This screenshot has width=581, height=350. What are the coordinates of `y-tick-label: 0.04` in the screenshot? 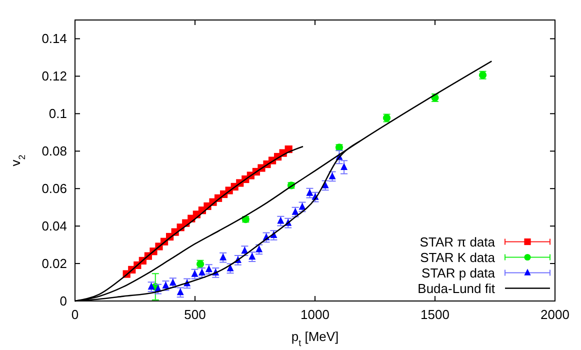 It's located at (54, 226).